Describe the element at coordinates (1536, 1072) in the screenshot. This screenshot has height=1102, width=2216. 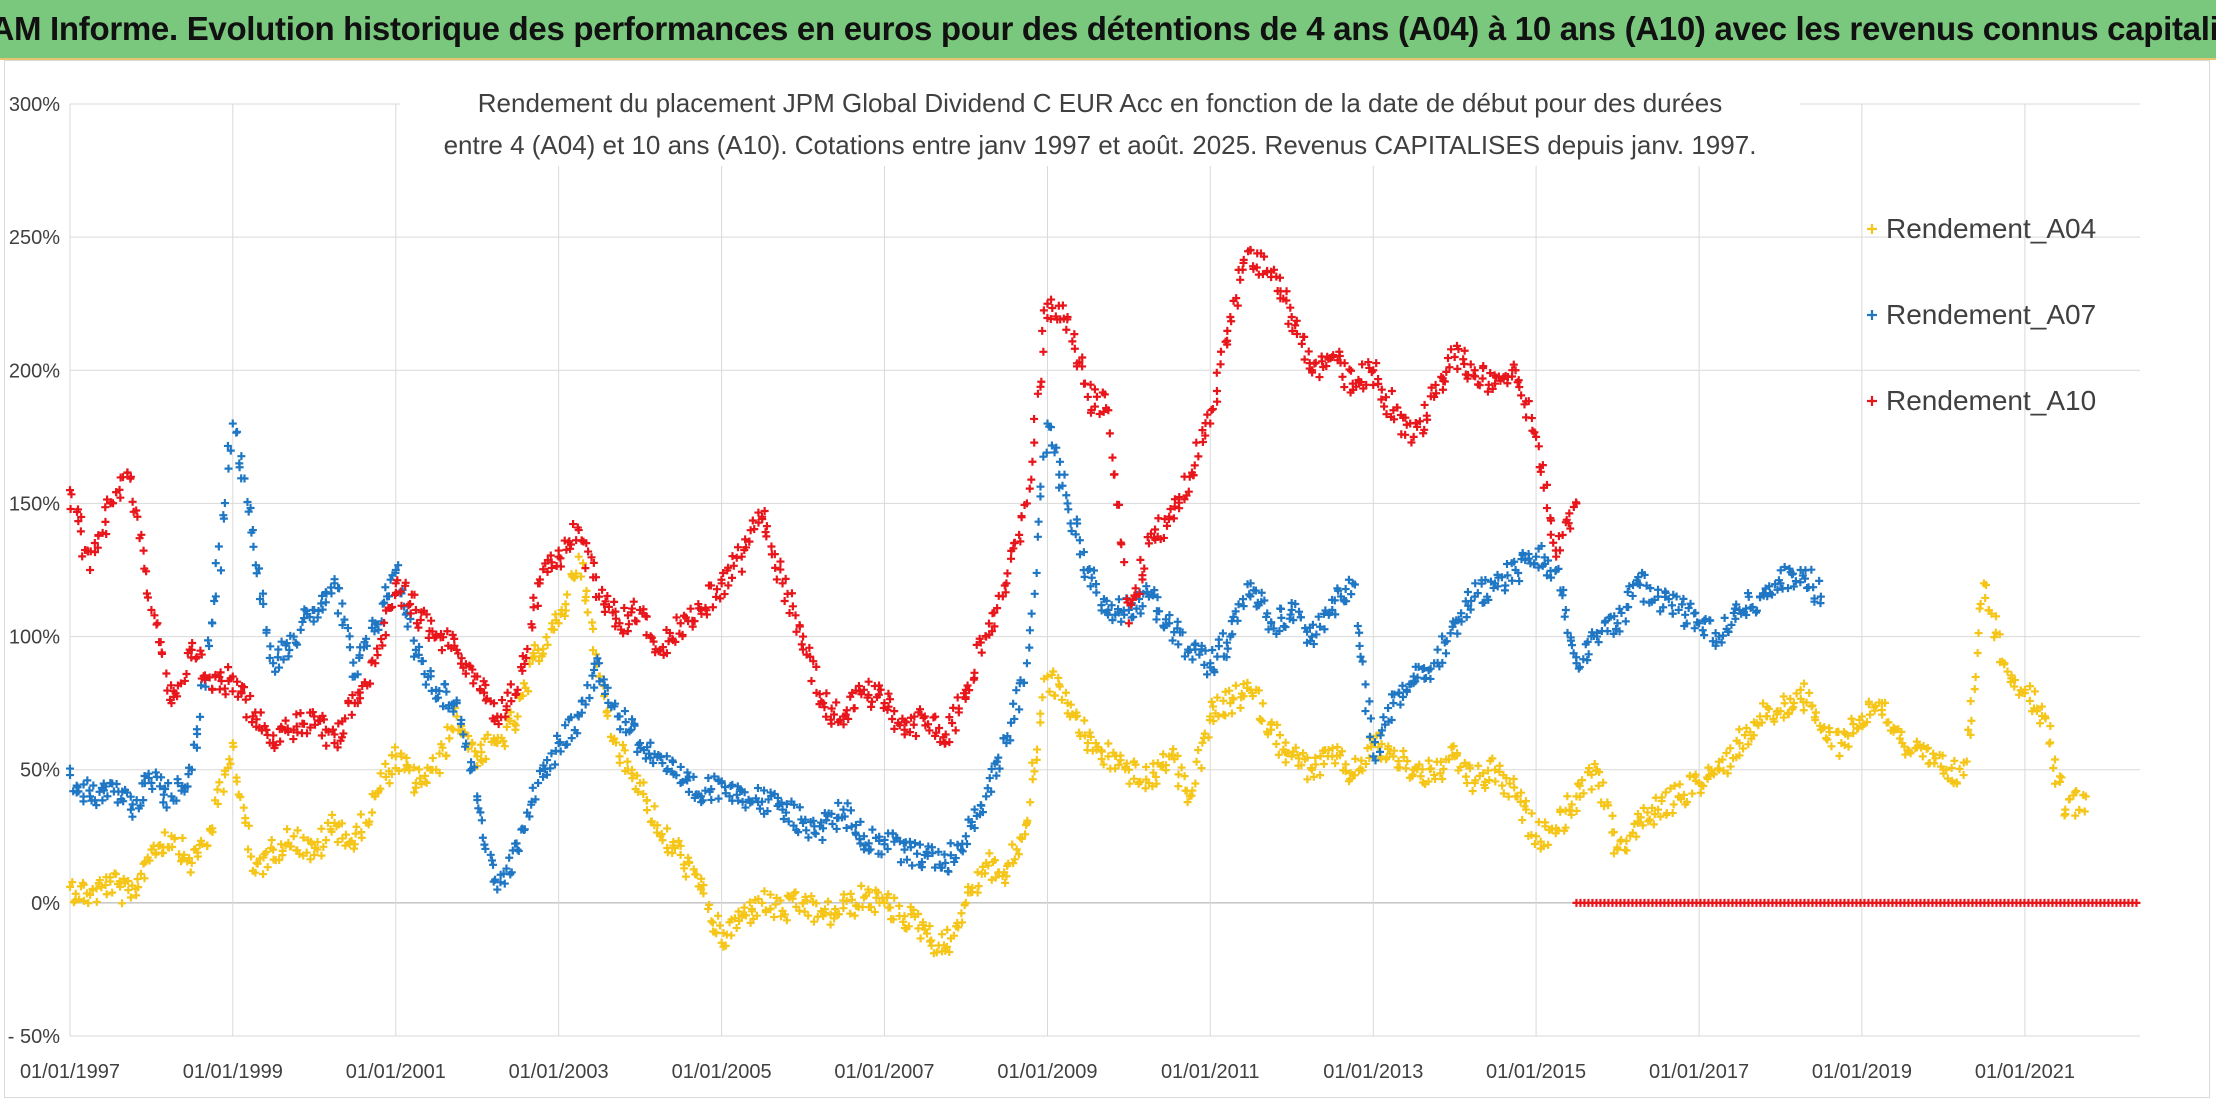
I see `x-tick-label: 01/01/2015` at that location.